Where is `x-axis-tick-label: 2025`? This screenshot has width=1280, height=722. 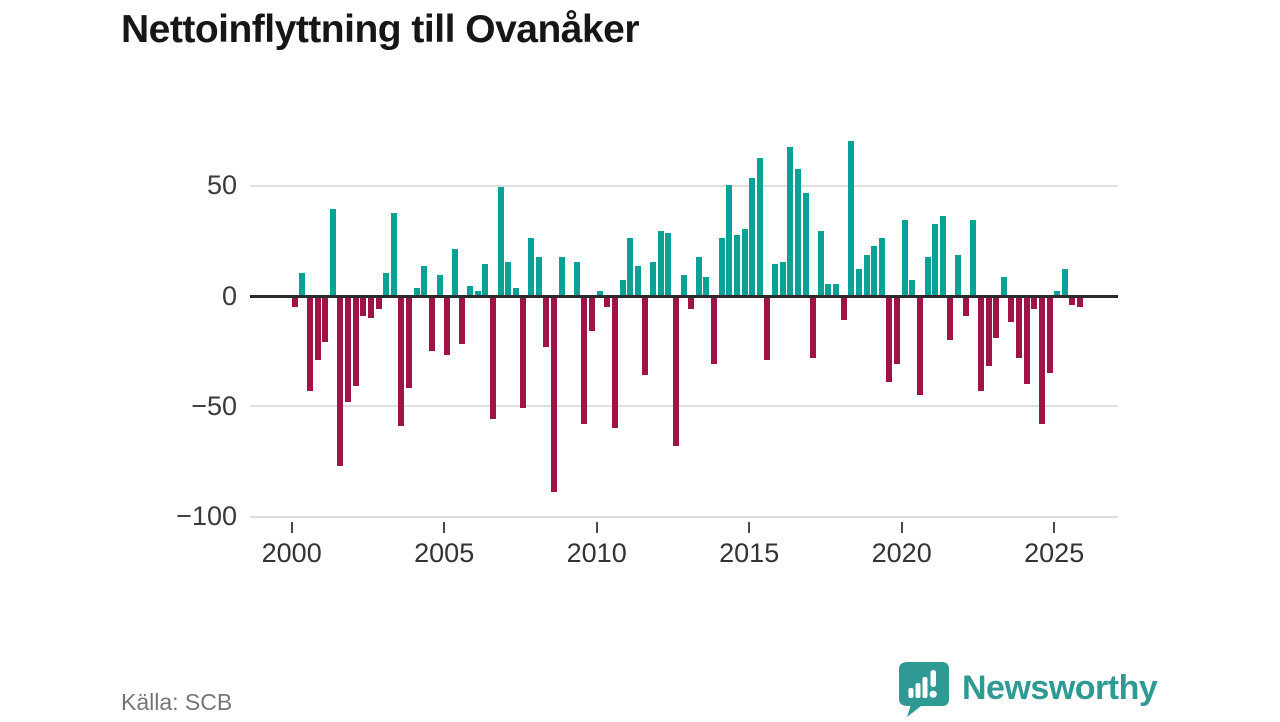 x-axis-tick-label: 2025 is located at coordinates (1054, 553).